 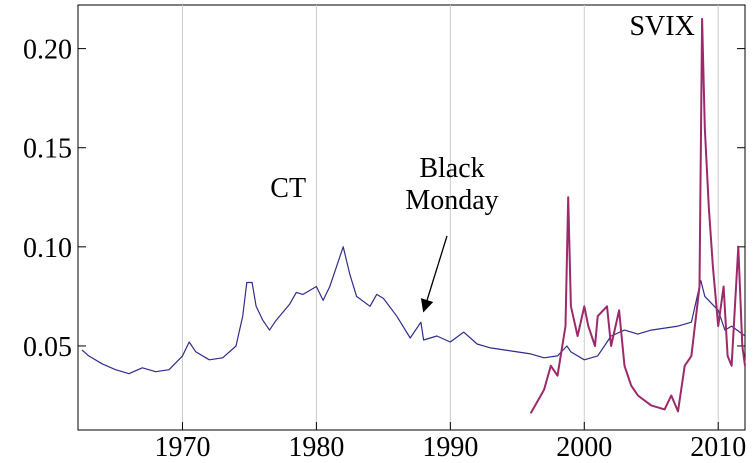 What do you see at coordinates (47, 149) in the screenshot?
I see `y-tick-label: 0.15` at bounding box center [47, 149].